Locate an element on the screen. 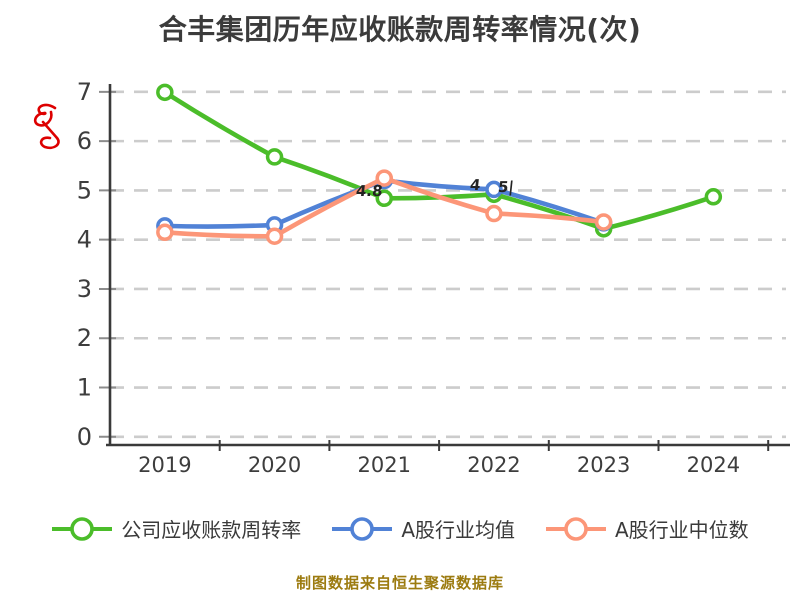 The image size is (800, 600). legend-label: A股行业中位数 is located at coordinates (682, 530).